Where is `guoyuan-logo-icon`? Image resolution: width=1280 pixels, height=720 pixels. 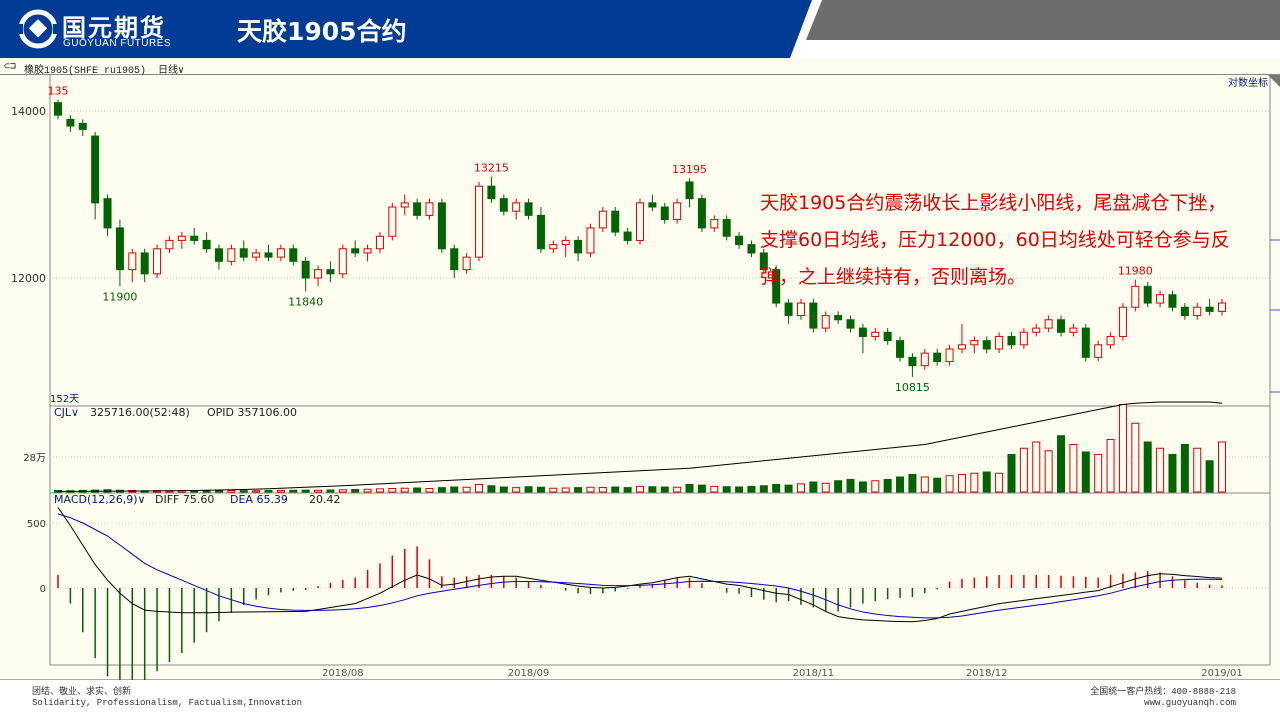 guoyuan-logo-icon is located at coordinates (38, 29).